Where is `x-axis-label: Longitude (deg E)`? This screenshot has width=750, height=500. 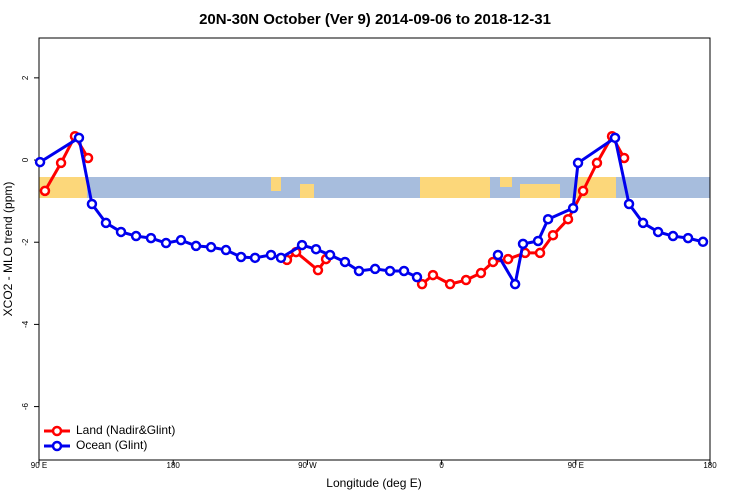 x-axis-label: Longitude (deg E) is located at coordinates (373, 483).